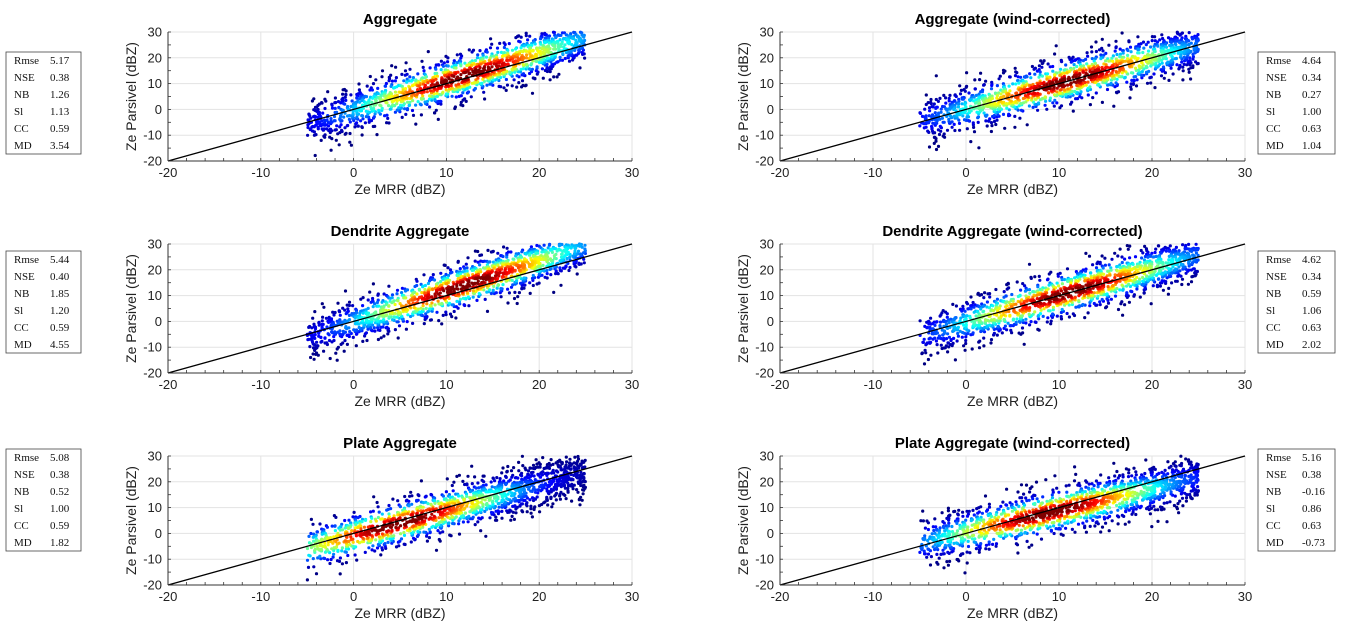  What do you see at coordinates (353, 172) in the screenshot?
I see `x-tick-label: 0` at bounding box center [353, 172].